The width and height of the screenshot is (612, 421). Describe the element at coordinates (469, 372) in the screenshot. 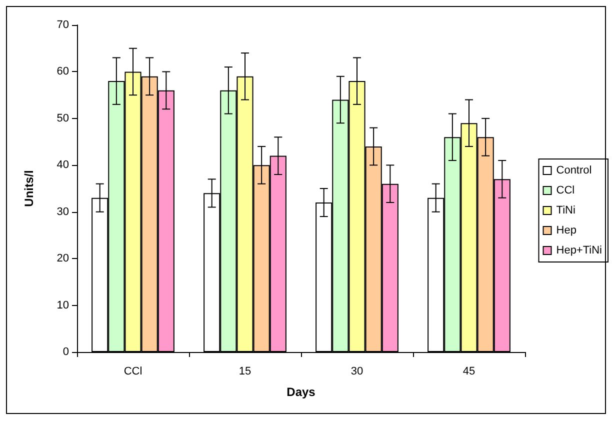

I see `x-tick-label: 45` at that location.